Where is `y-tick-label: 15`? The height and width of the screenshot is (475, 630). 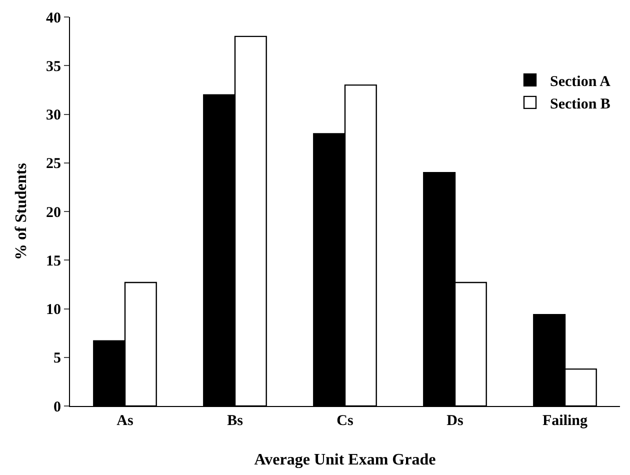 y-tick-label: 15 is located at coordinates (53, 261).